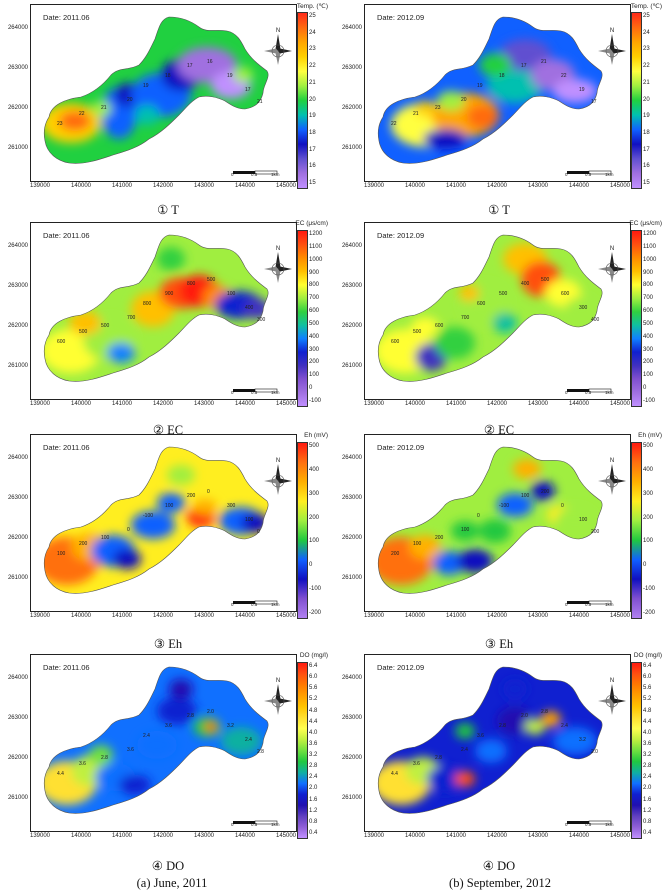  What do you see at coordinates (647, 766) in the screenshot?
I see `legend-label: 2.8` at bounding box center [647, 766].